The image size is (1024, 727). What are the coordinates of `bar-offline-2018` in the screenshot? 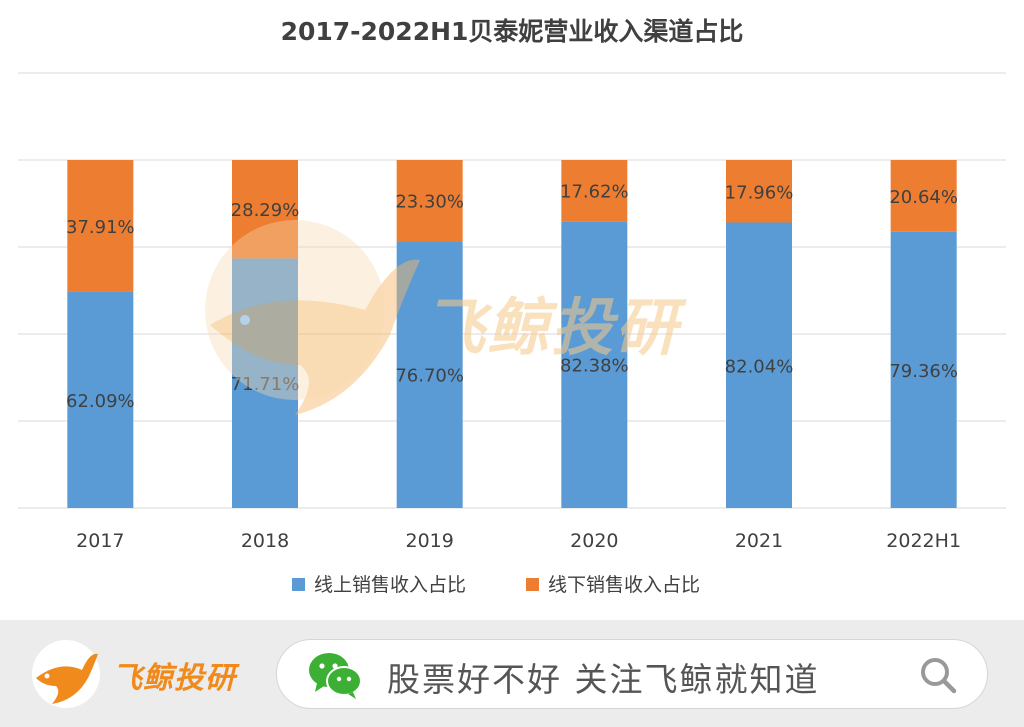 It's located at (265, 209).